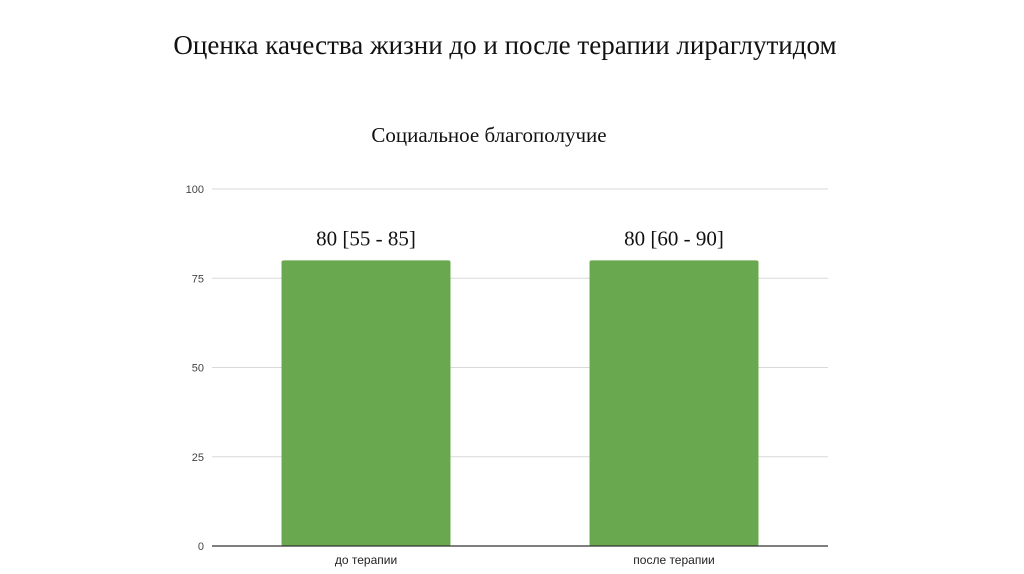 The width and height of the screenshot is (1024, 574). I want to click on x-category-label: до терапии, so click(366, 560).